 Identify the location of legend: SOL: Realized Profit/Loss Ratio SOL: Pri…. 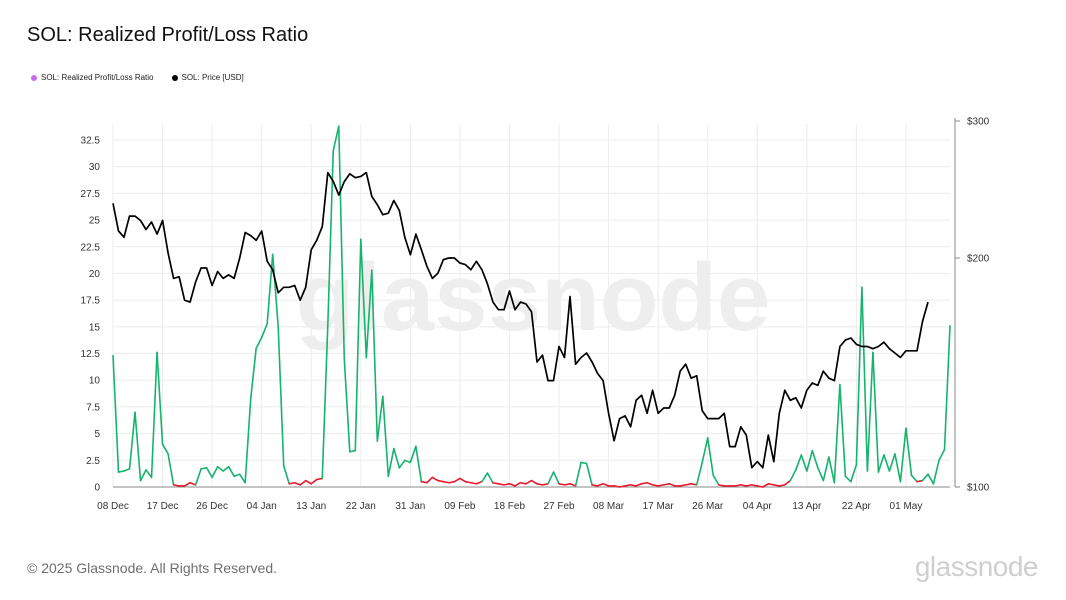
(137, 77).